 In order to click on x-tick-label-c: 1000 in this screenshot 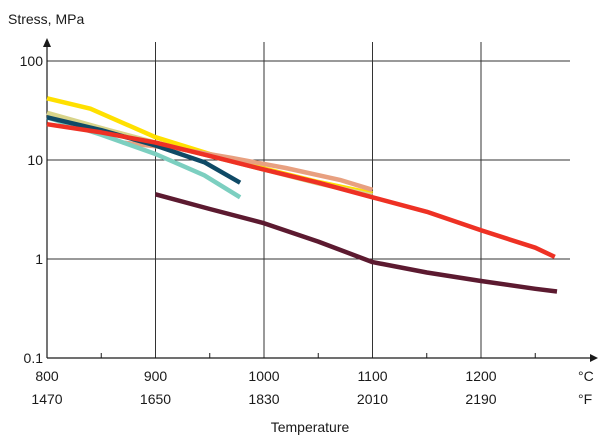, I will do `click(263, 376)`.